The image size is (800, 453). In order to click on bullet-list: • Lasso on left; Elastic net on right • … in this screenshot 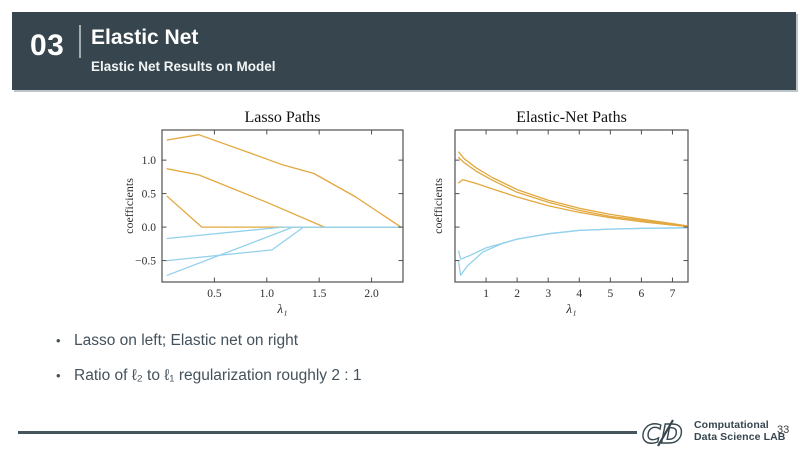, I will do `click(209, 358)`.